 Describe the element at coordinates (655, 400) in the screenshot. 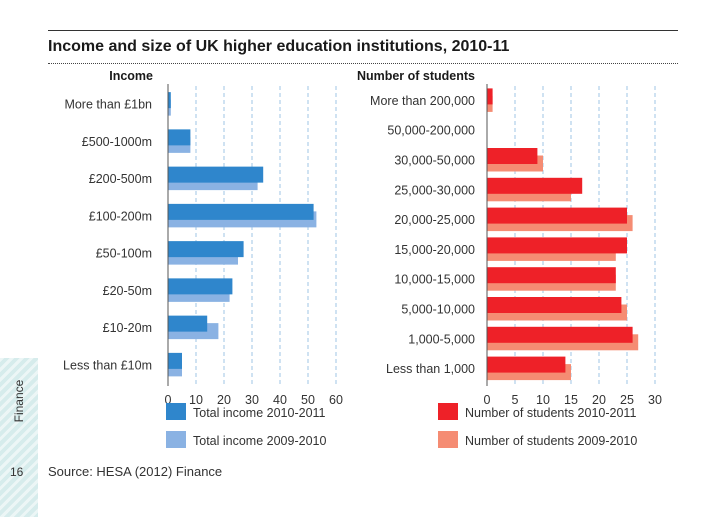

I see `students-tick-label: 30` at that location.